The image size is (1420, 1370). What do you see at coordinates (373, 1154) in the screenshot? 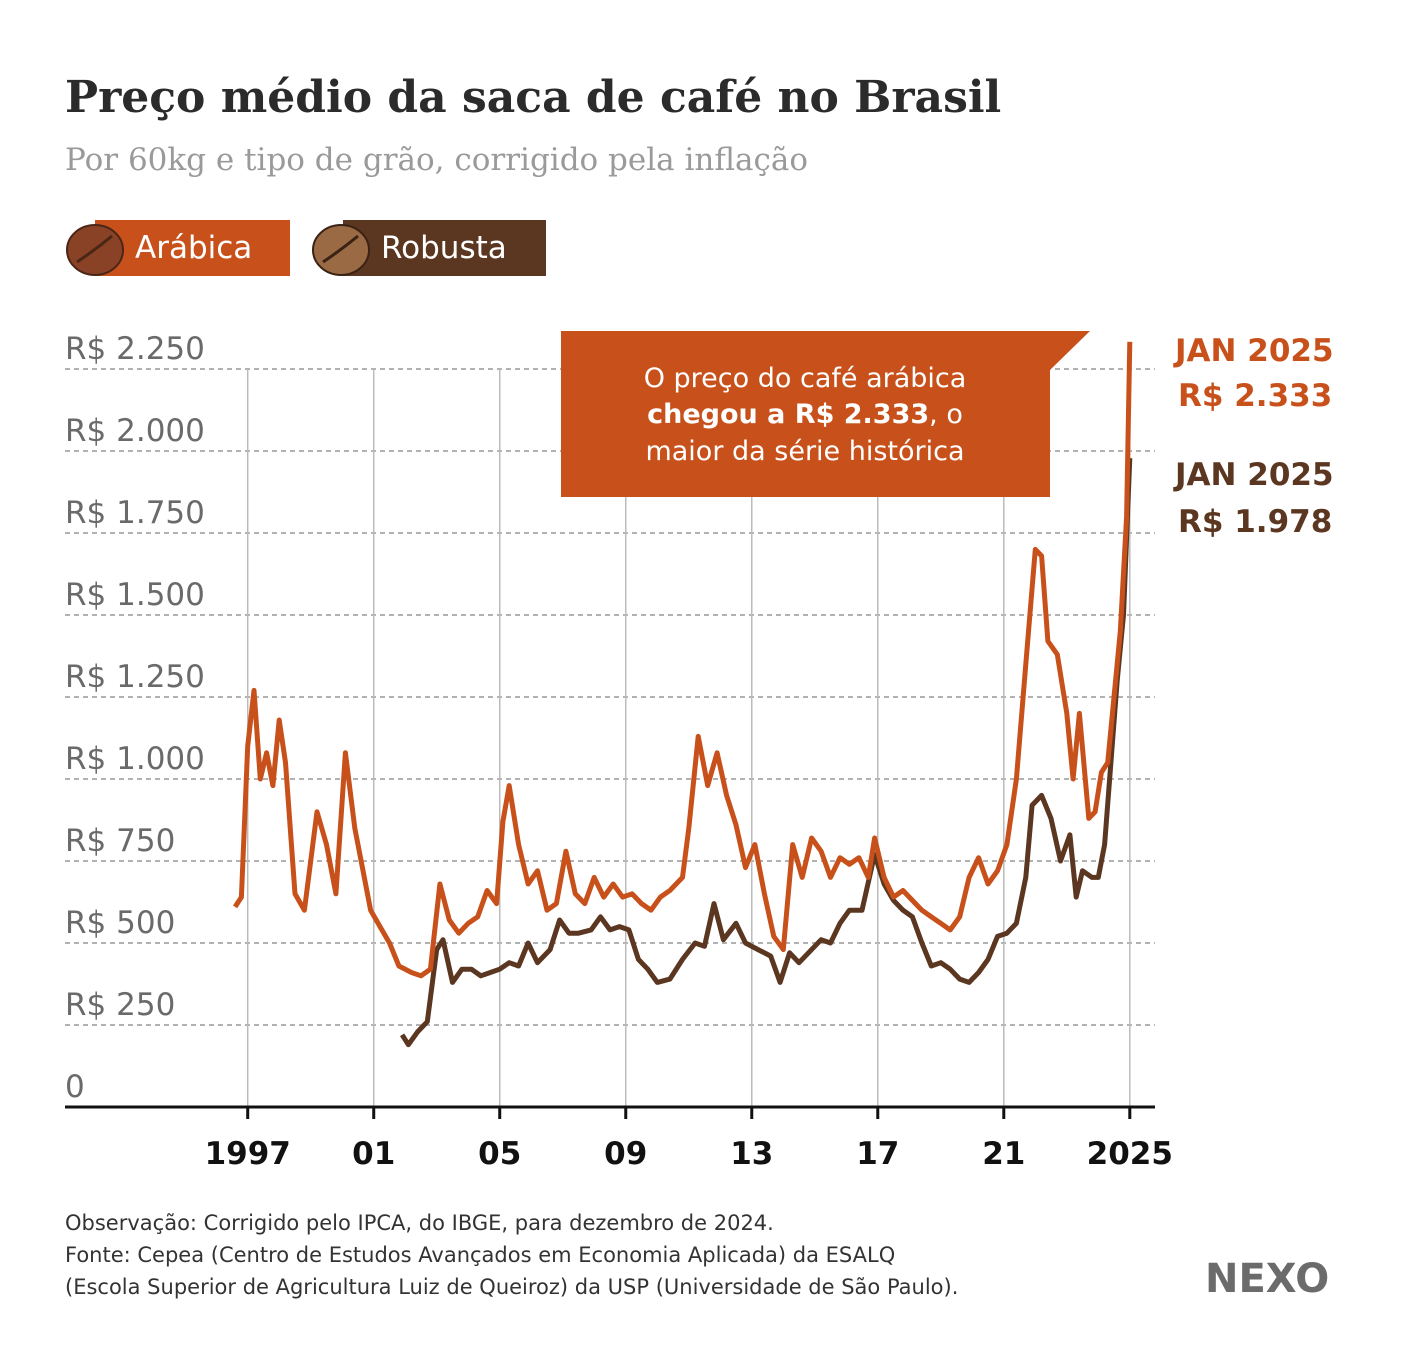
I see `x-tick-label: 01` at bounding box center [373, 1154].